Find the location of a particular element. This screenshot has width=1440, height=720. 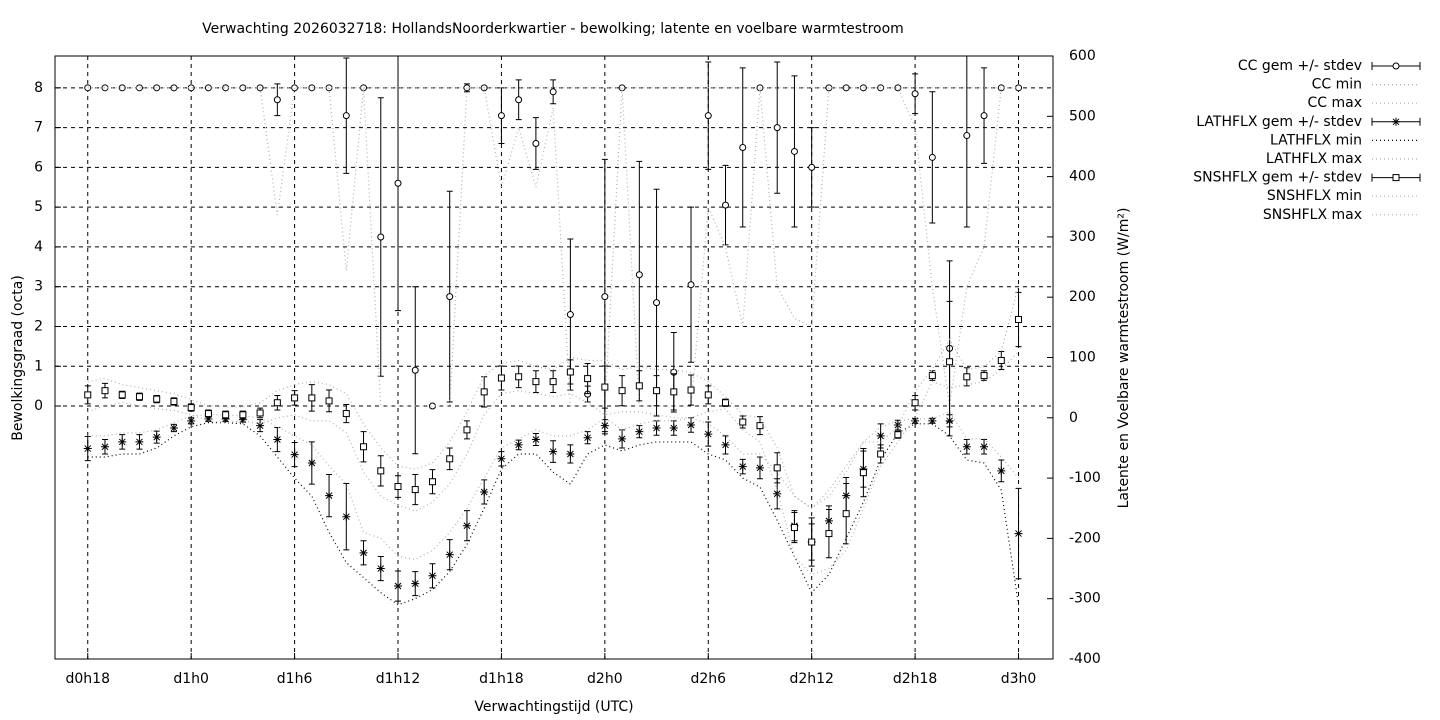

x-tick-label: d2h18 is located at coordinates (915, 679).